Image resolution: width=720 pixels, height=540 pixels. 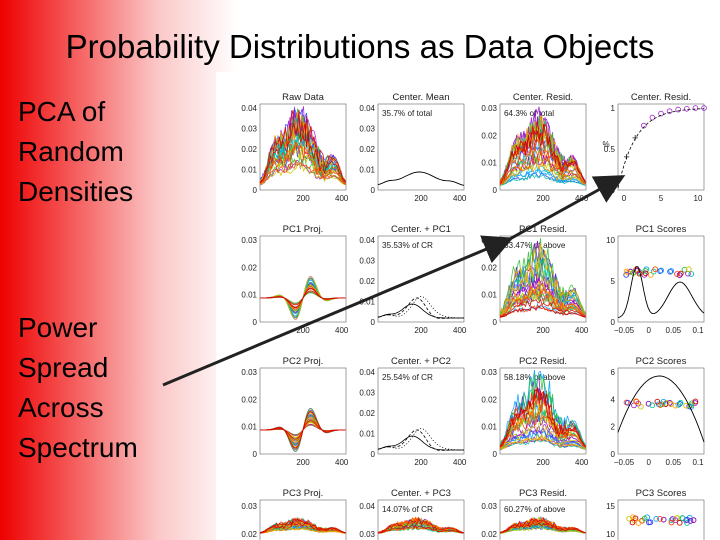 I want to click on subplot-5: PC1 Proj. 0.03 0.02 0.01 0 200 400, so click(x=294, y=279).